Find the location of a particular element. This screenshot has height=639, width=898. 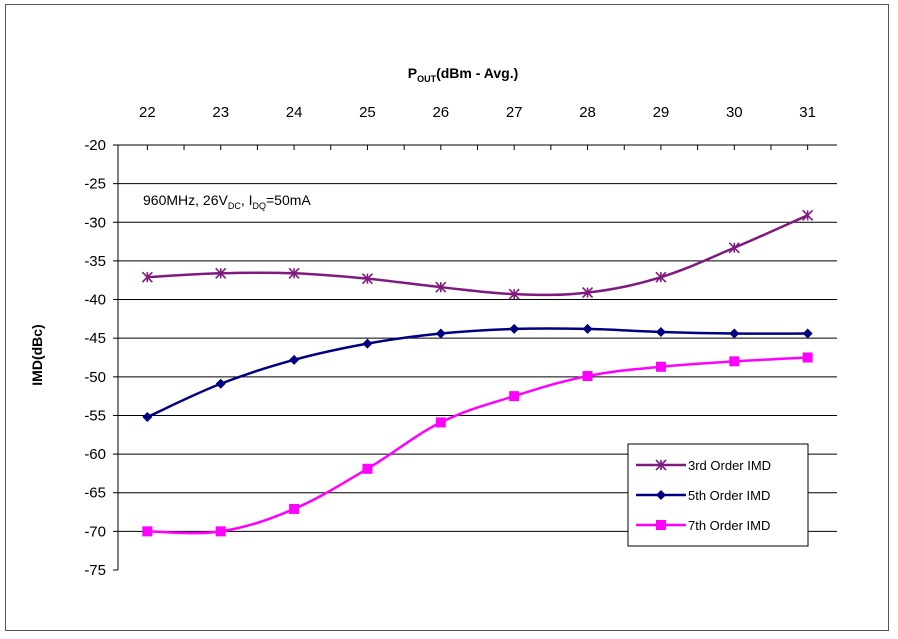

x-tick-label: 29 is located at coordinates (661, 112).